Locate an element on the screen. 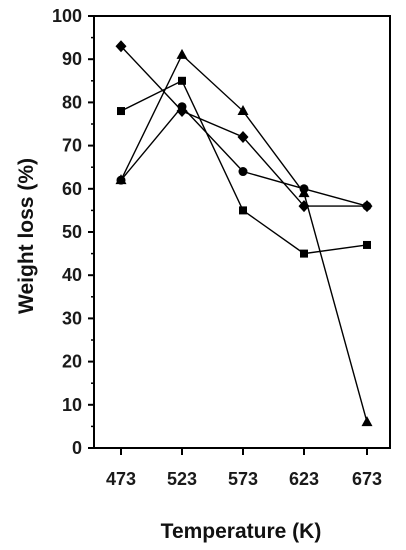 This screenshot has width=406, height=550. x-tick-label: 473 is located at coordinates (121, 479).